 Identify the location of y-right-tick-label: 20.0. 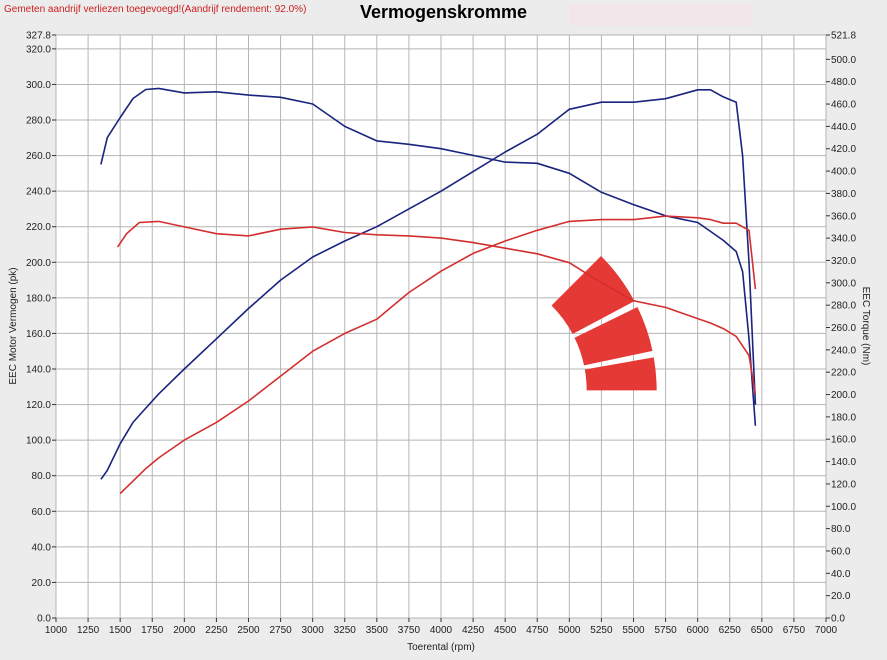
(841, 596).